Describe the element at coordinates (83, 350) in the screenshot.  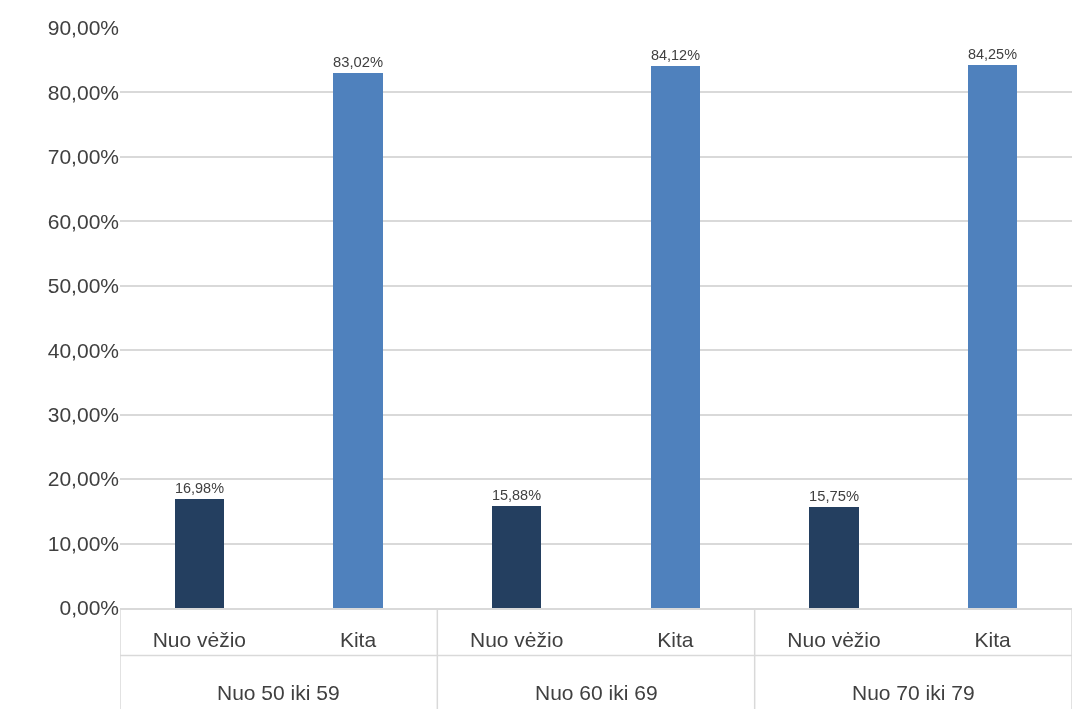
I see `y-tick-label: 40,00%` at that location.